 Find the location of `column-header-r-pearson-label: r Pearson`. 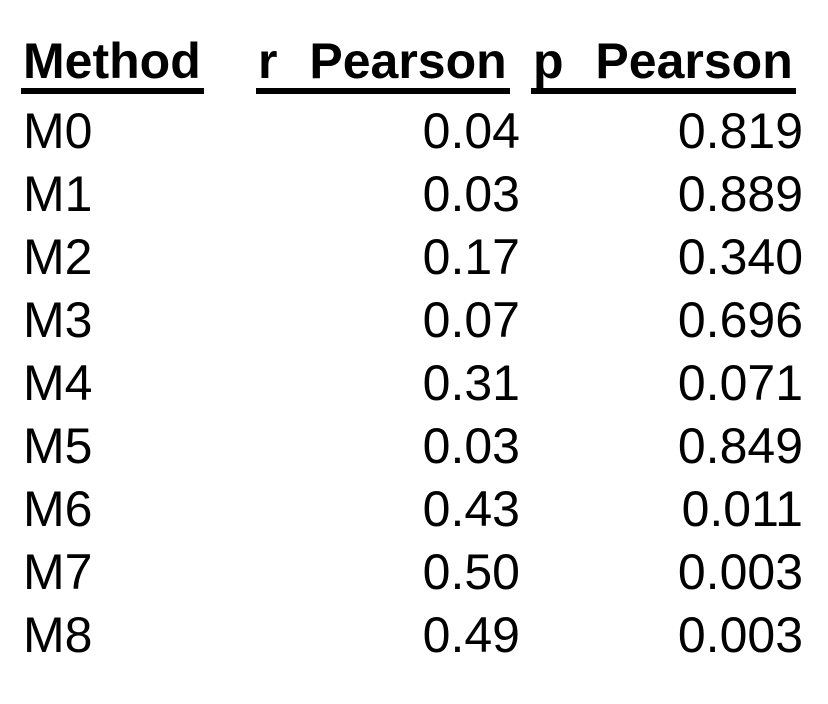

column-header-r-pearson-label: r Pearson is located at coordinates (383, 65).